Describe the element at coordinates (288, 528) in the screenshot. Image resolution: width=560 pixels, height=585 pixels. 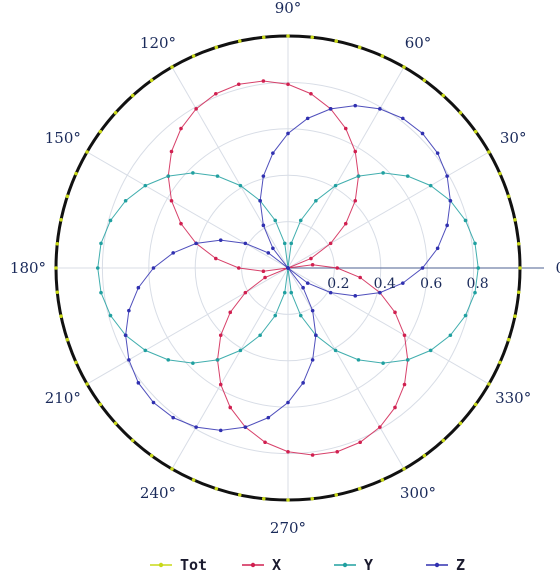
I see `angle-label: 270°` at that location.